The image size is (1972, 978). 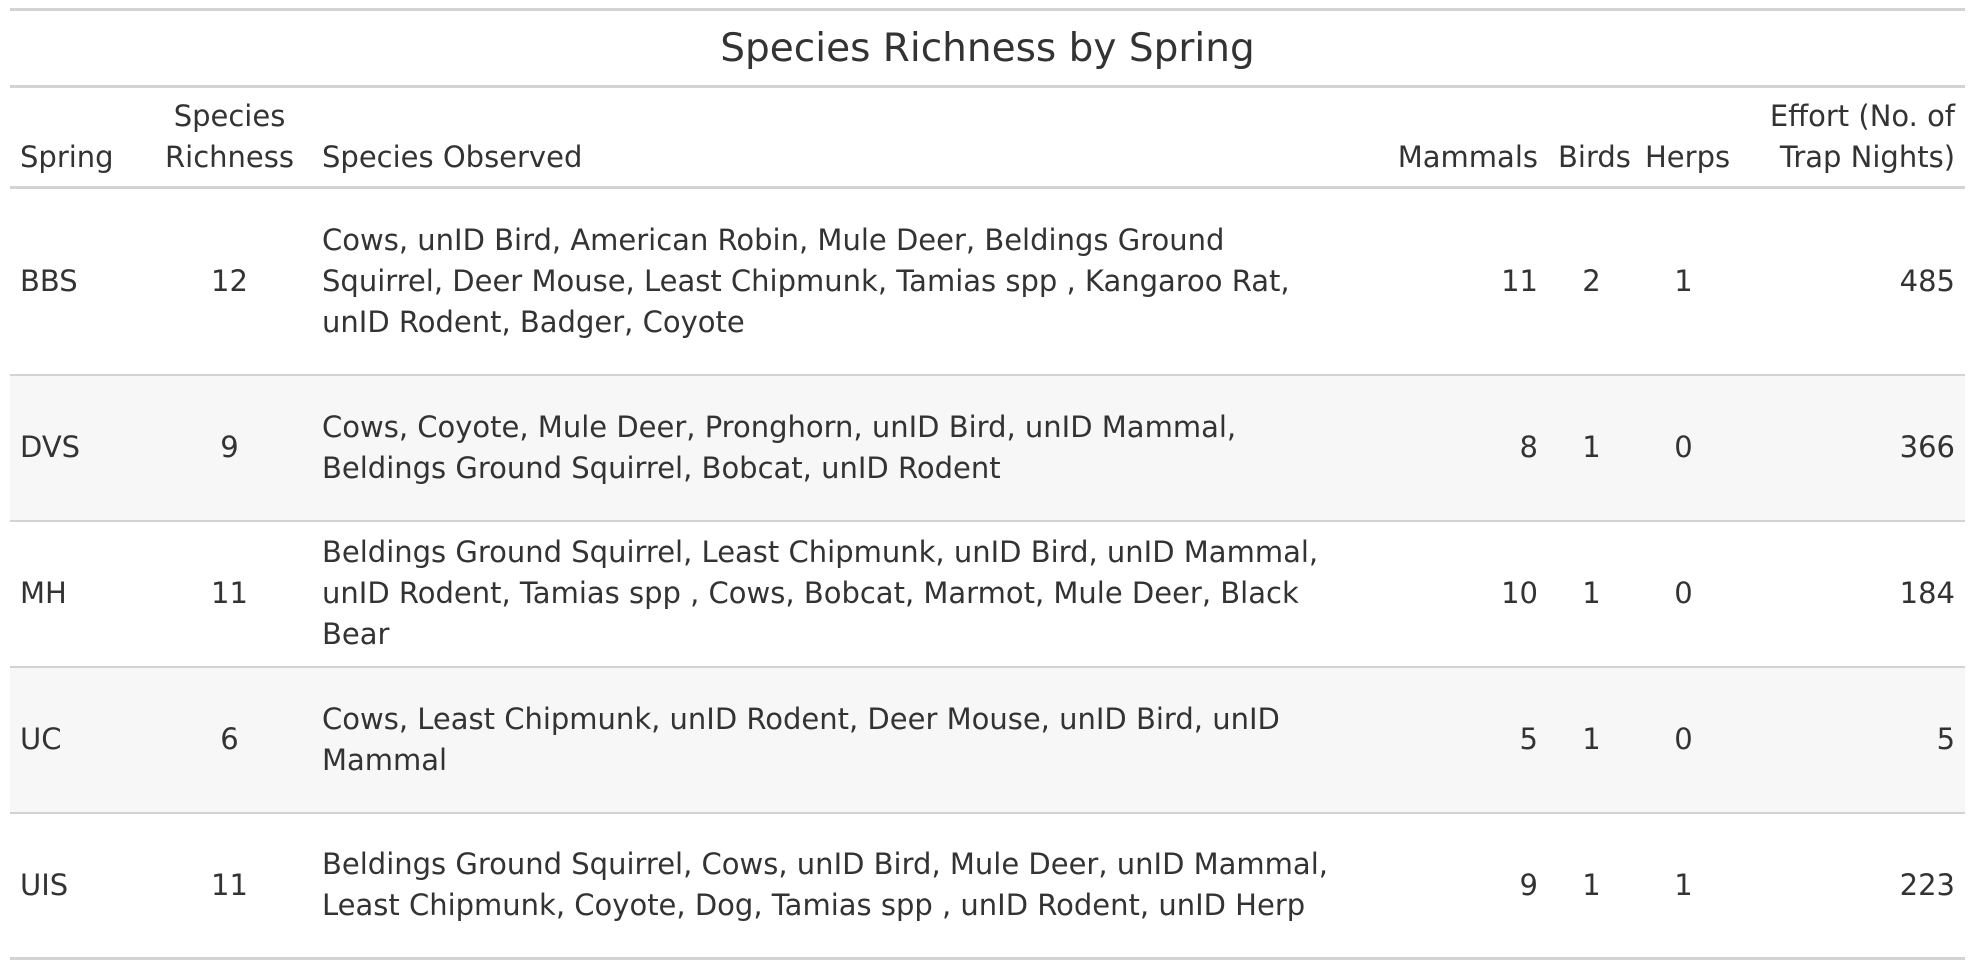 I want to click on header-species-richness: Species Richness, so click(x=229, y=137).